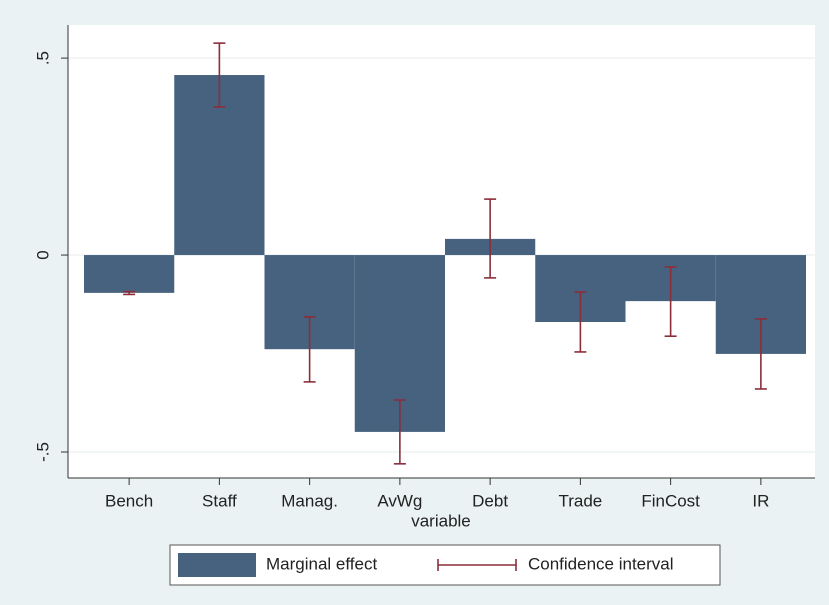  What do you see at coordinates (129, 274) in the screenshot?
I see `bar` at bounding box center [129, 274].